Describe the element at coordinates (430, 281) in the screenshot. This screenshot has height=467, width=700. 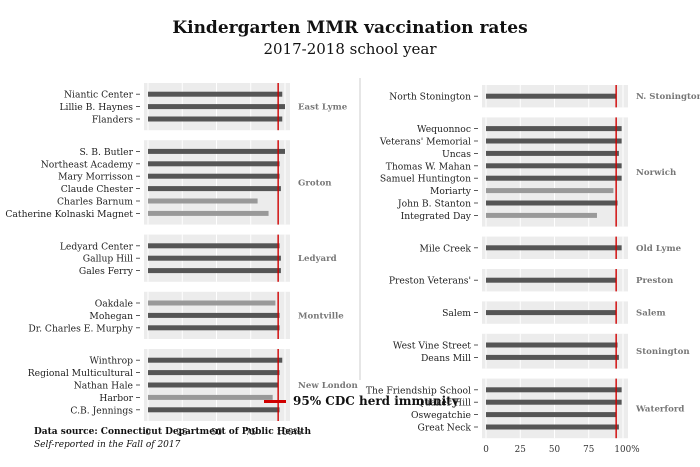
I see `school-label: Preston Veterans'` at that location.